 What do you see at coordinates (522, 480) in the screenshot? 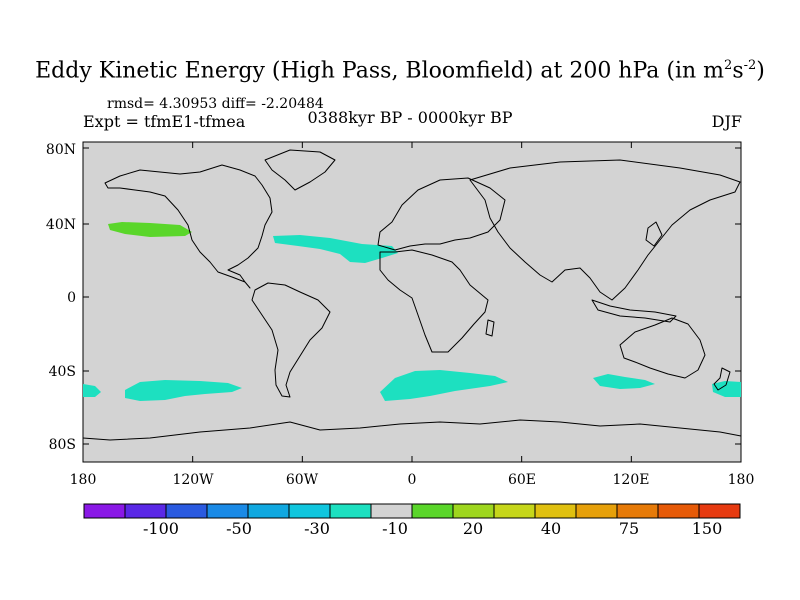
I see `lon-label-60e: 60E` at bounding box center [522, 480].